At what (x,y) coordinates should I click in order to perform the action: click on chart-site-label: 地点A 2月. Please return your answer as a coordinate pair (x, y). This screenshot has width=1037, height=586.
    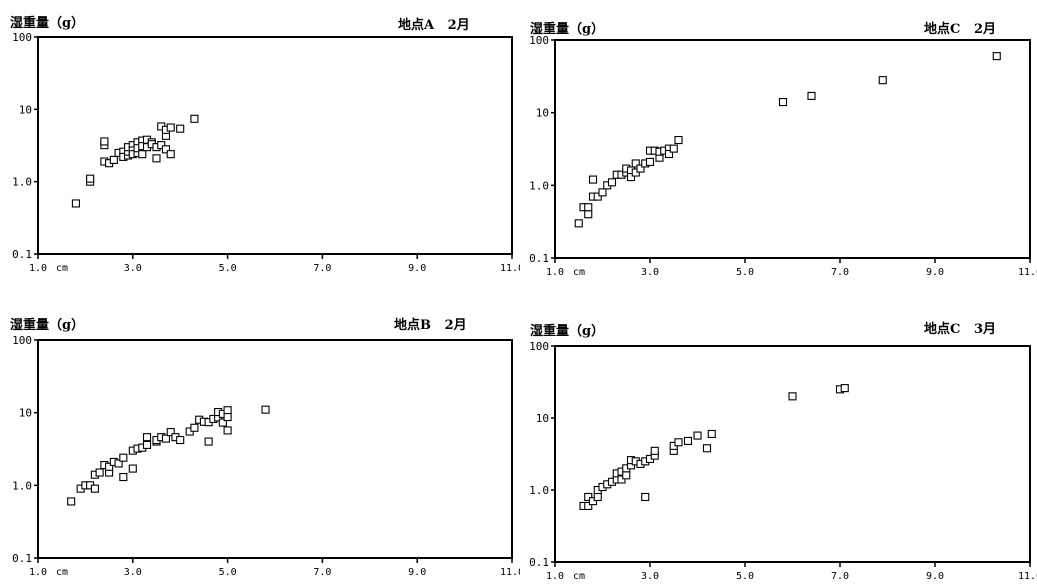
    Looking at the image, I should click on (434, 23).